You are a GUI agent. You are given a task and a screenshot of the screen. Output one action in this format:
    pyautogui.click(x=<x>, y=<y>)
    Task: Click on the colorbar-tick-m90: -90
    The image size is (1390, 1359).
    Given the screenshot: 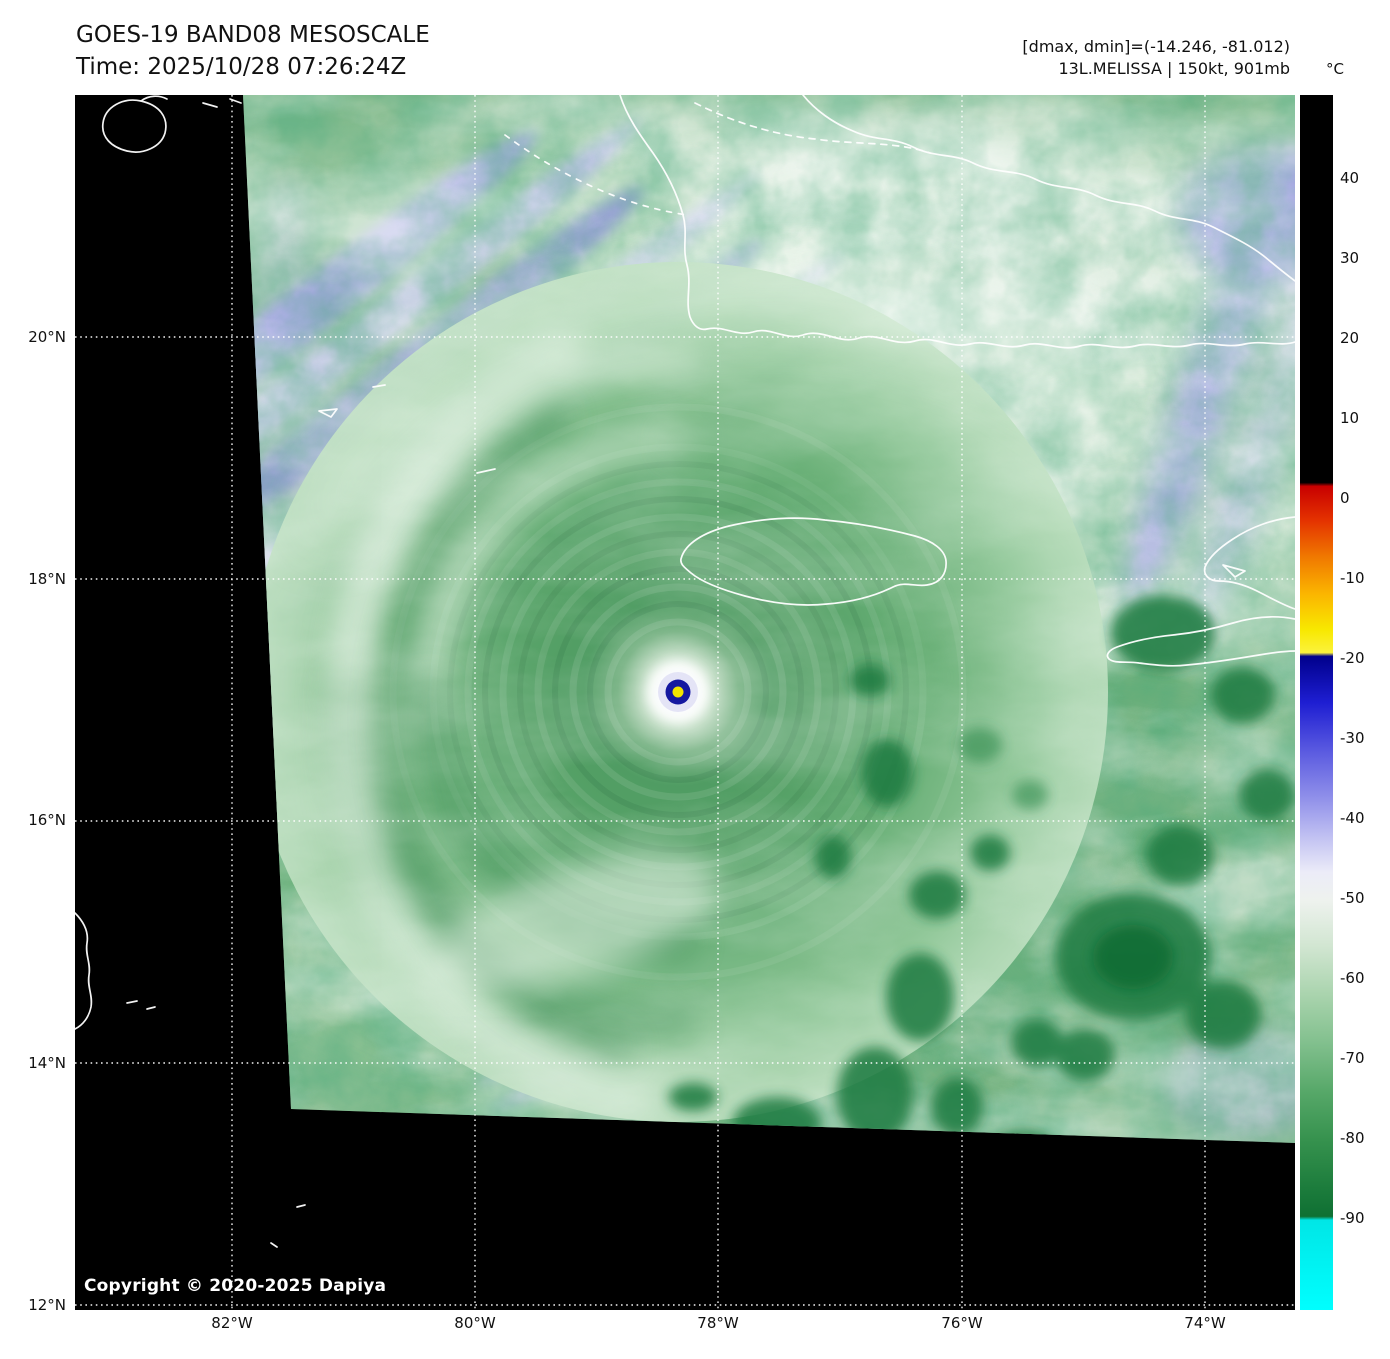 What is the action you would take?
    pyautogui.click(x=1352, y=1218)
    